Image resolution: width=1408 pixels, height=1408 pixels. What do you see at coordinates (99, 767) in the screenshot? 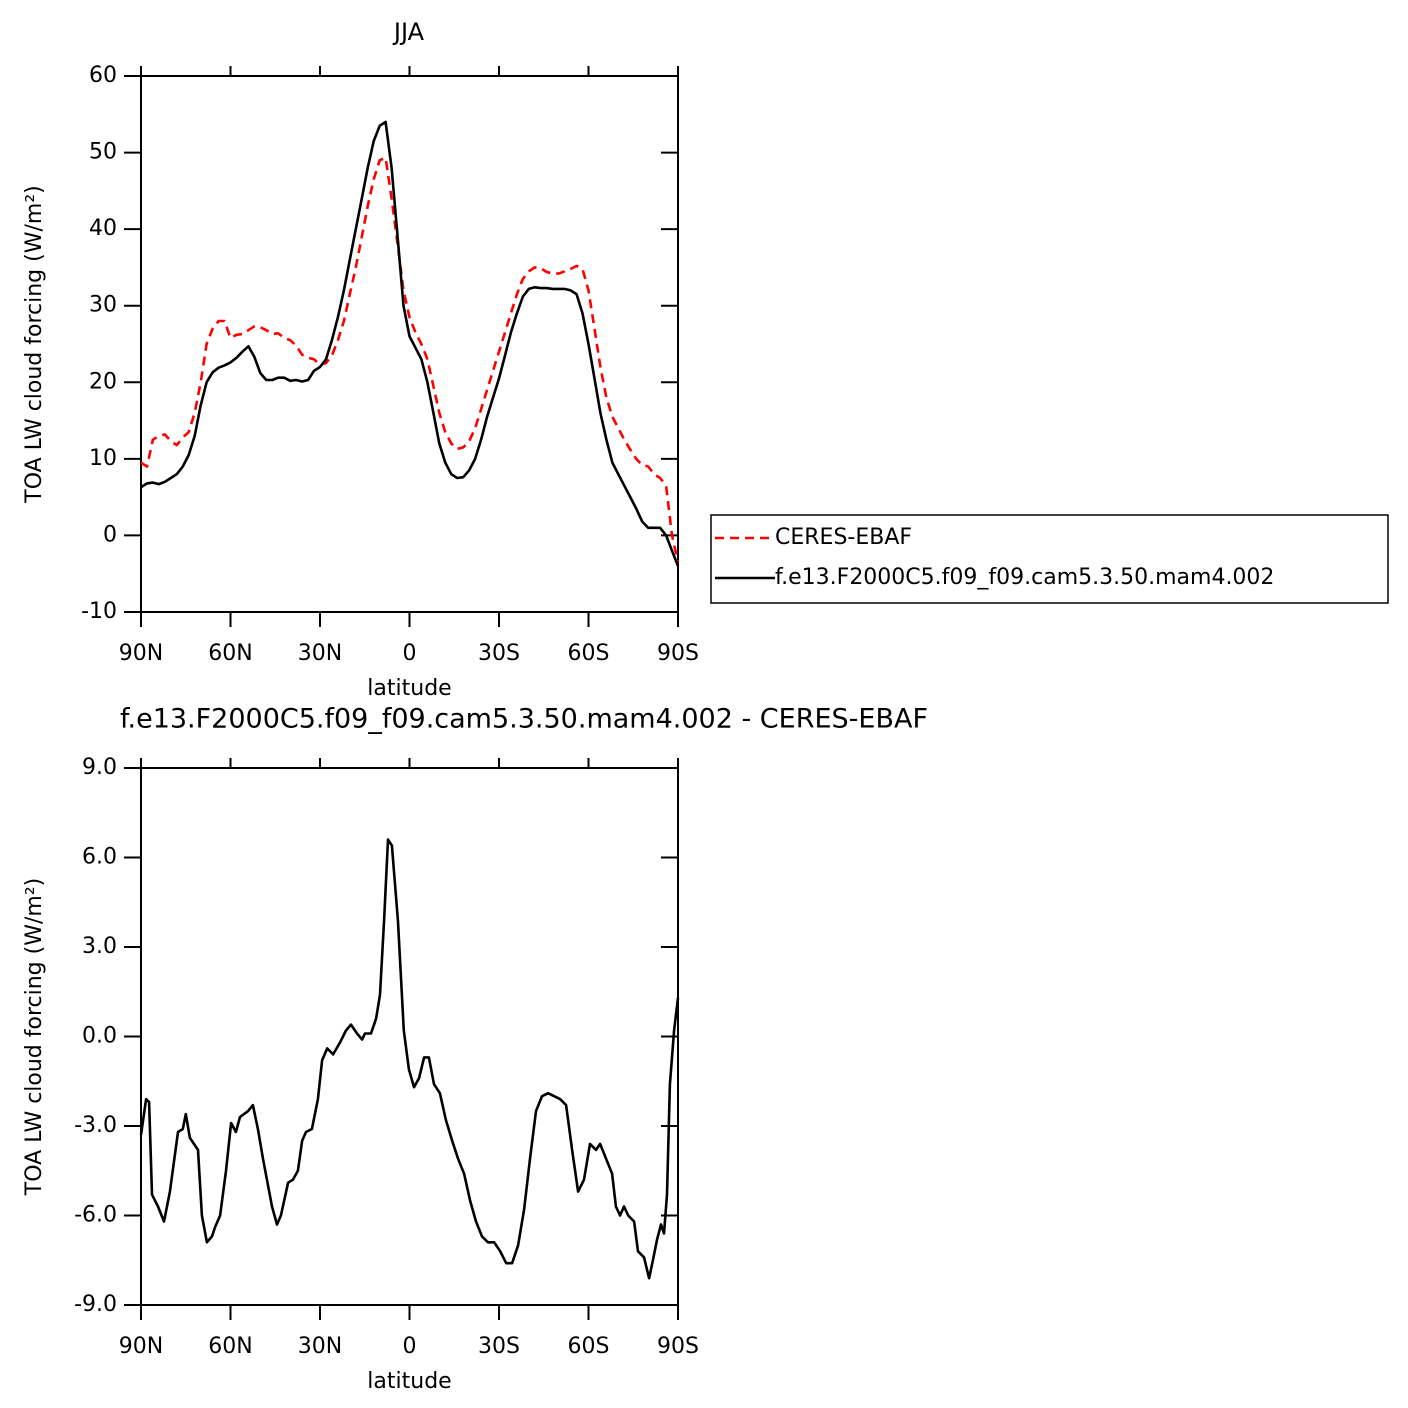
I see `y-tick-label: 9.0` at bounding box center [99, 767].